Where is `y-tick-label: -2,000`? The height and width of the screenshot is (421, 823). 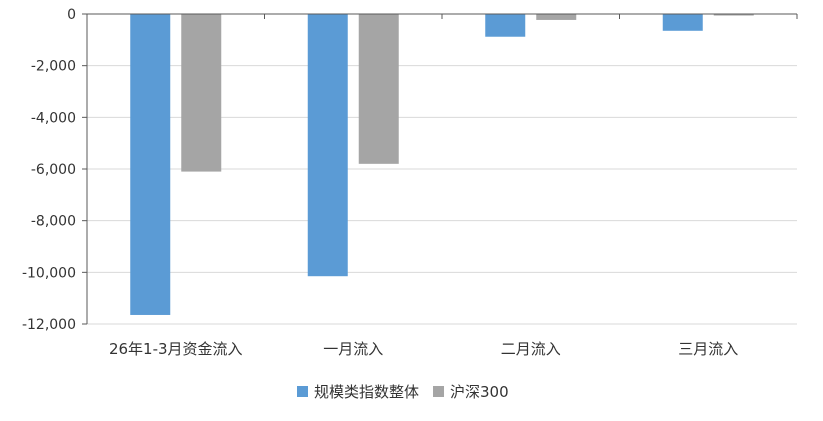
y-tick-label: -2,000 is located at coordinates (53, 67).